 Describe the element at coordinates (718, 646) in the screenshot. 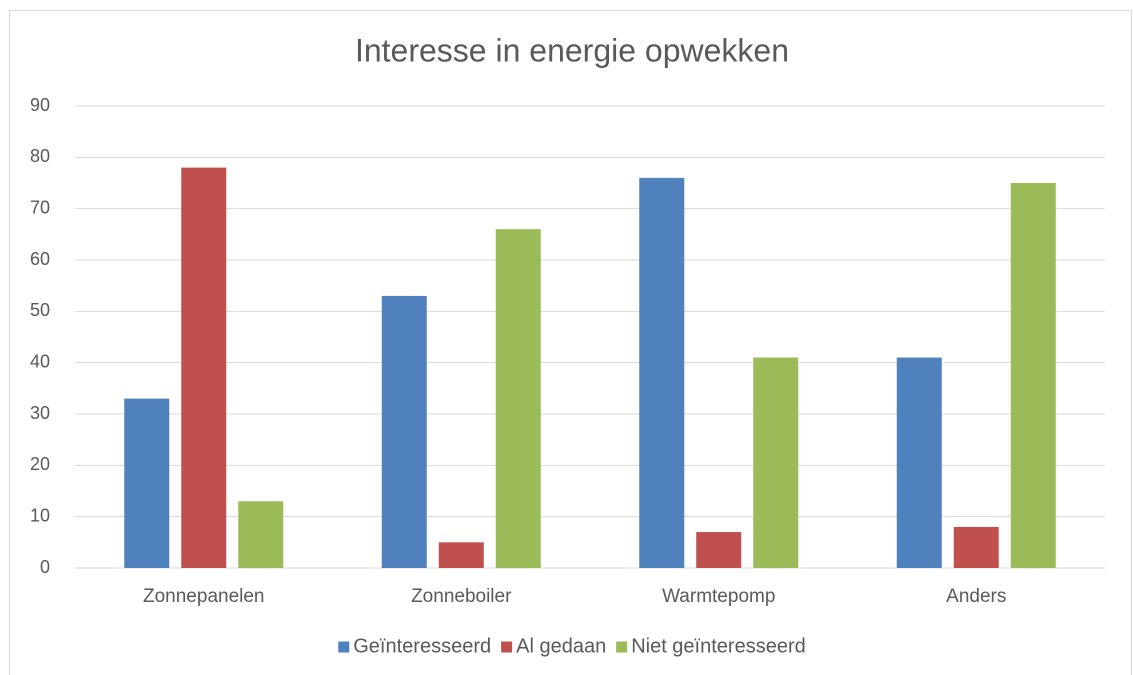

I see `legend-label: Niet geïnteresseerd` at that location.